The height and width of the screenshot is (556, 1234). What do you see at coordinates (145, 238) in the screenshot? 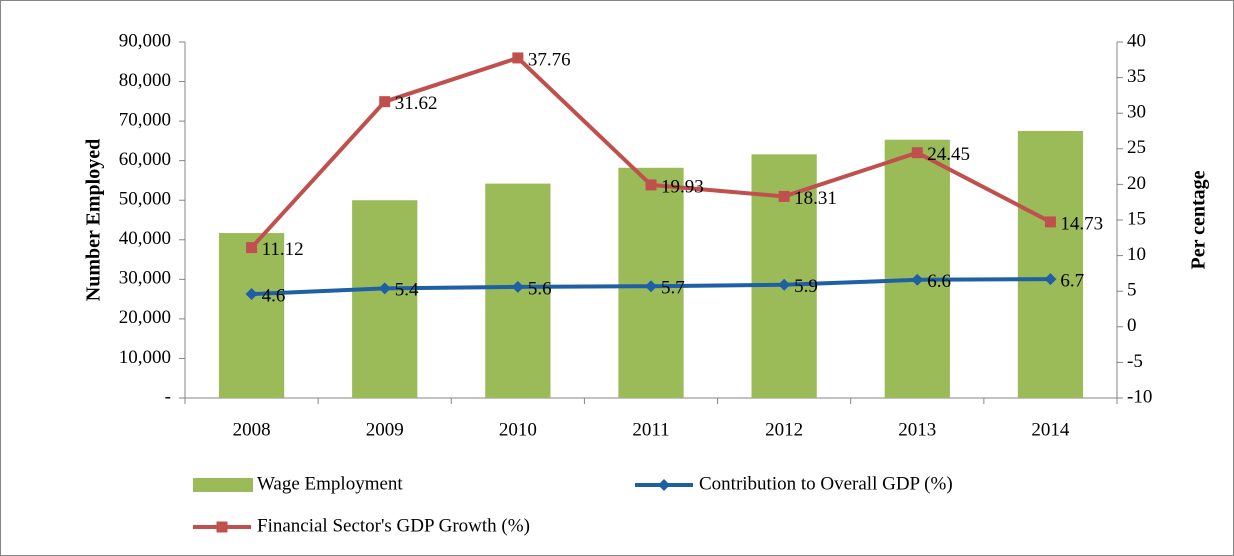
I see `y-tick-label: 40,000` at bounding box center [145, 238].